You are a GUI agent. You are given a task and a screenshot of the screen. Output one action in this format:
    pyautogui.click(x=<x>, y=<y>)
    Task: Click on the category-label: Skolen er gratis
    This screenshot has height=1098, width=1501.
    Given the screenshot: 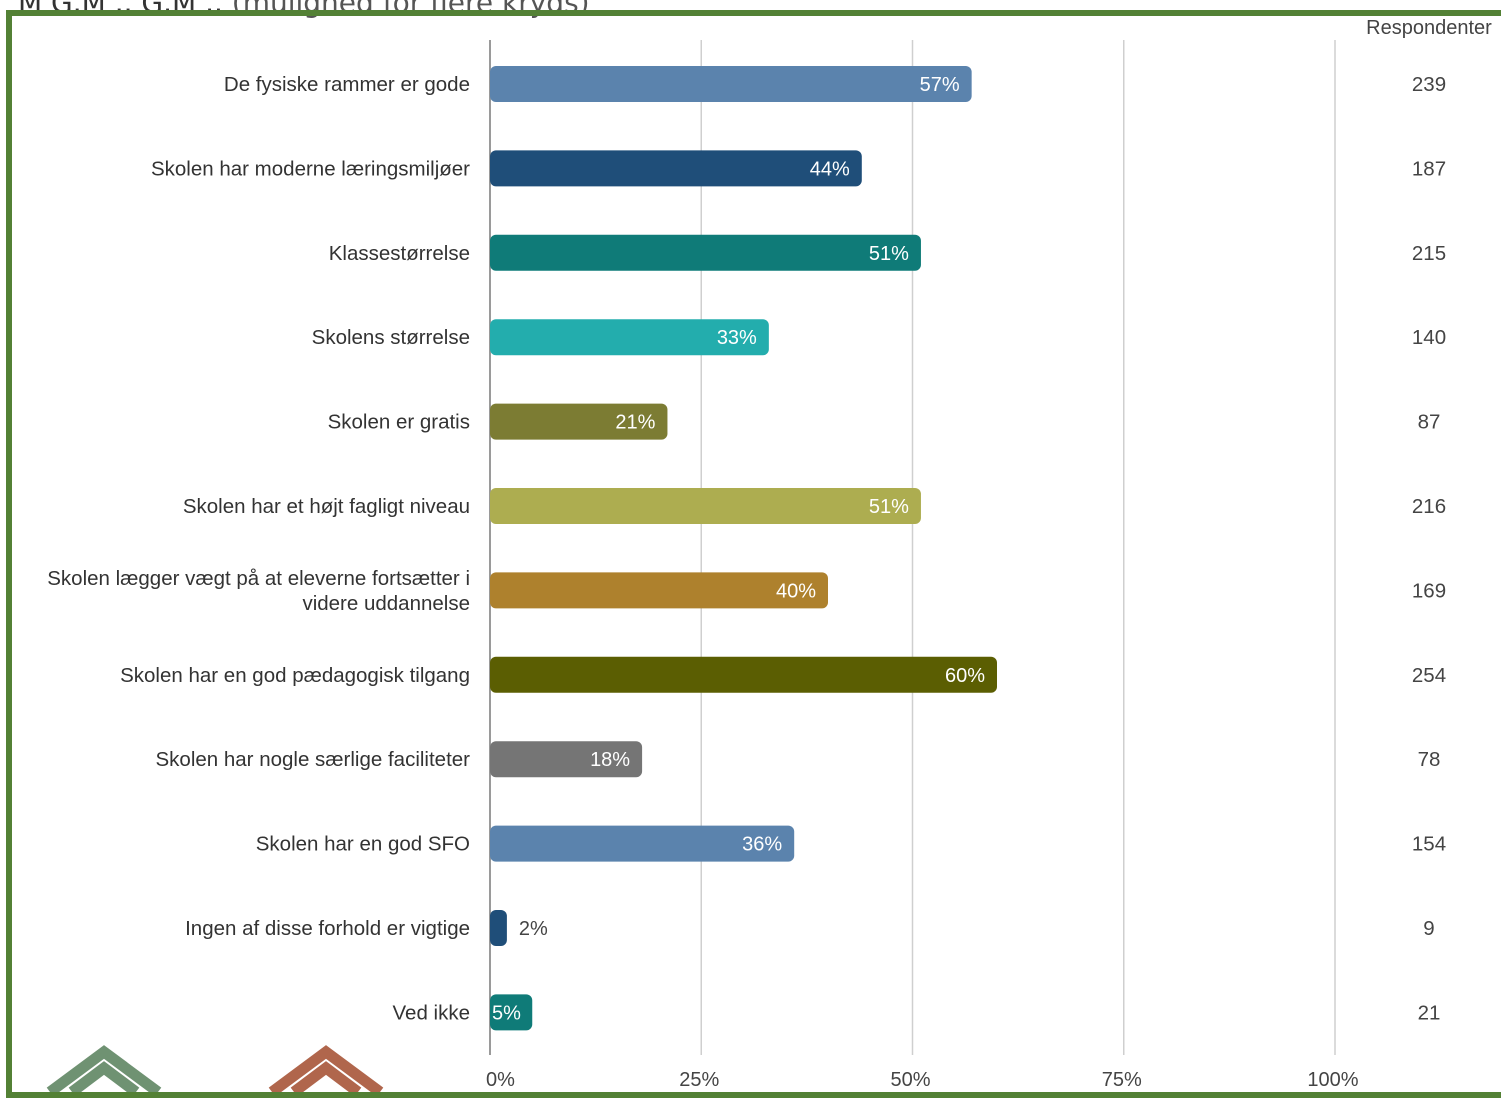 What is the action you would take?
    pyautogui.click(x=399, y=422)
    